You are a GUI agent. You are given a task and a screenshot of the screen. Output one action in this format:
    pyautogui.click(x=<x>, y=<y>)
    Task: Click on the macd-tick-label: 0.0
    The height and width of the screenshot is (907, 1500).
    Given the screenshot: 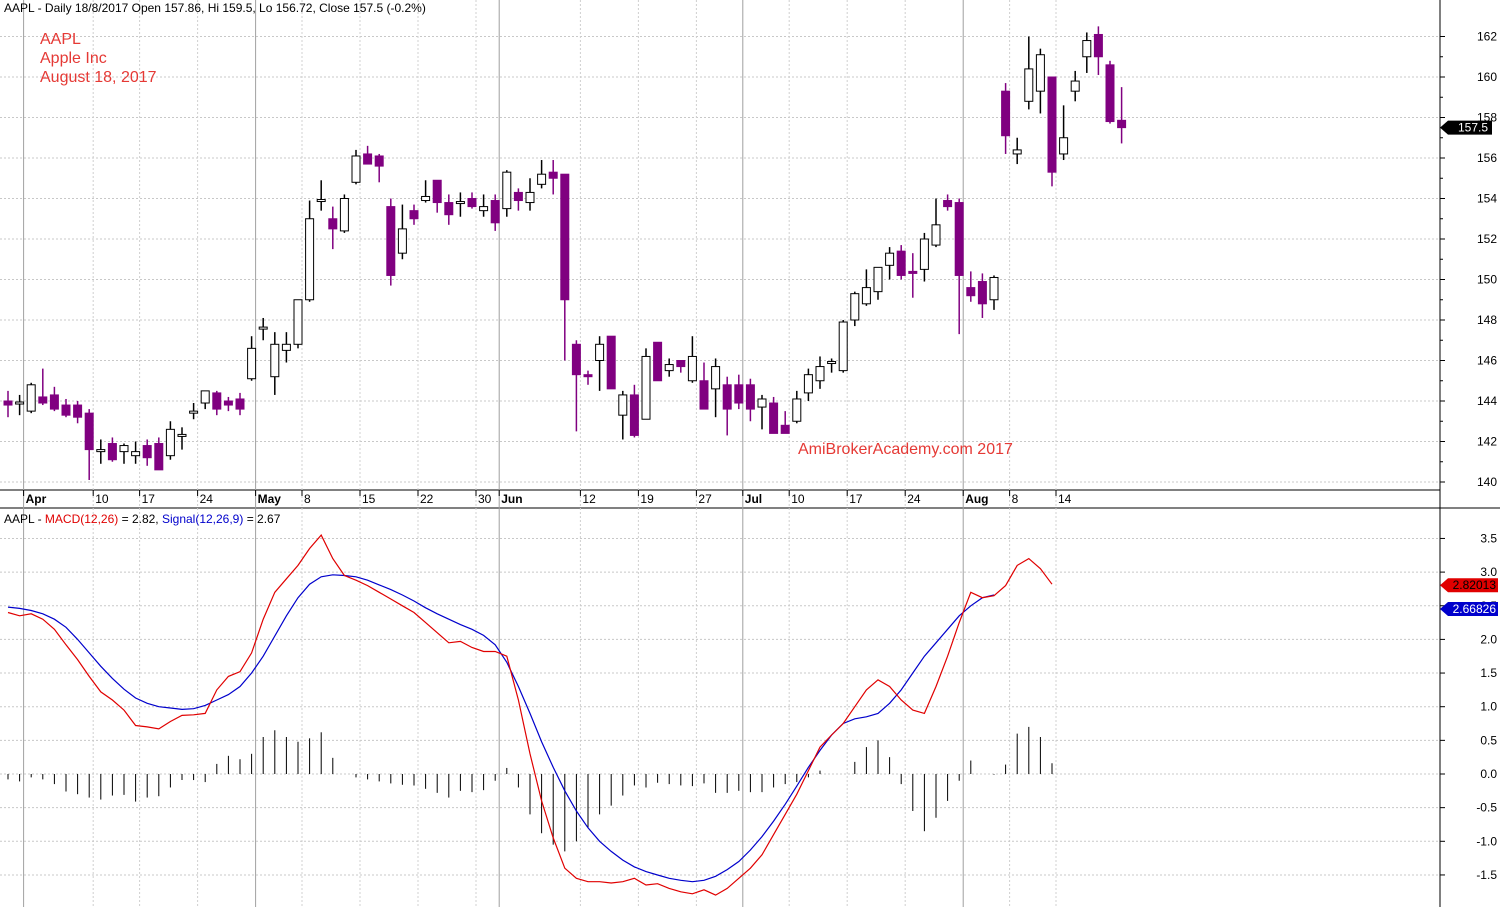 What is the action you would take?
    pyautogui.click(x=1488, y=774)
    